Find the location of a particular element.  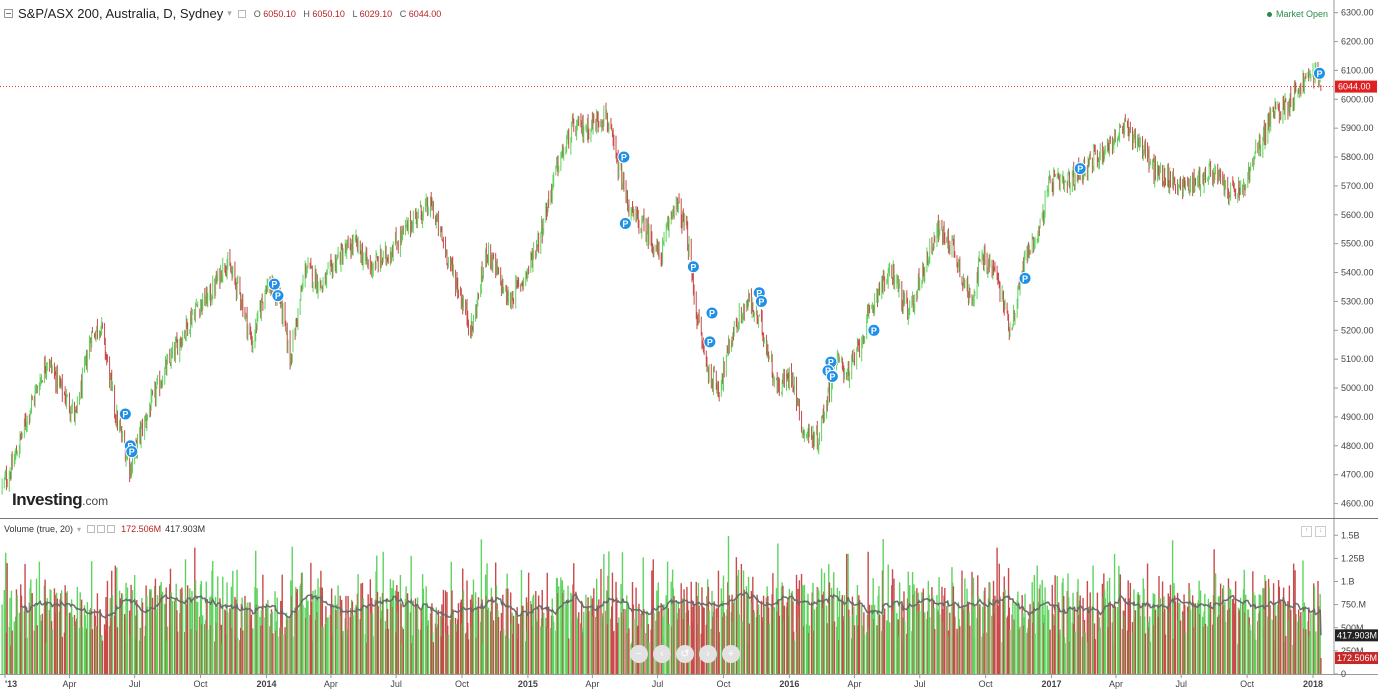

scroll-right-icon: › is located at coordinates (708, 654).